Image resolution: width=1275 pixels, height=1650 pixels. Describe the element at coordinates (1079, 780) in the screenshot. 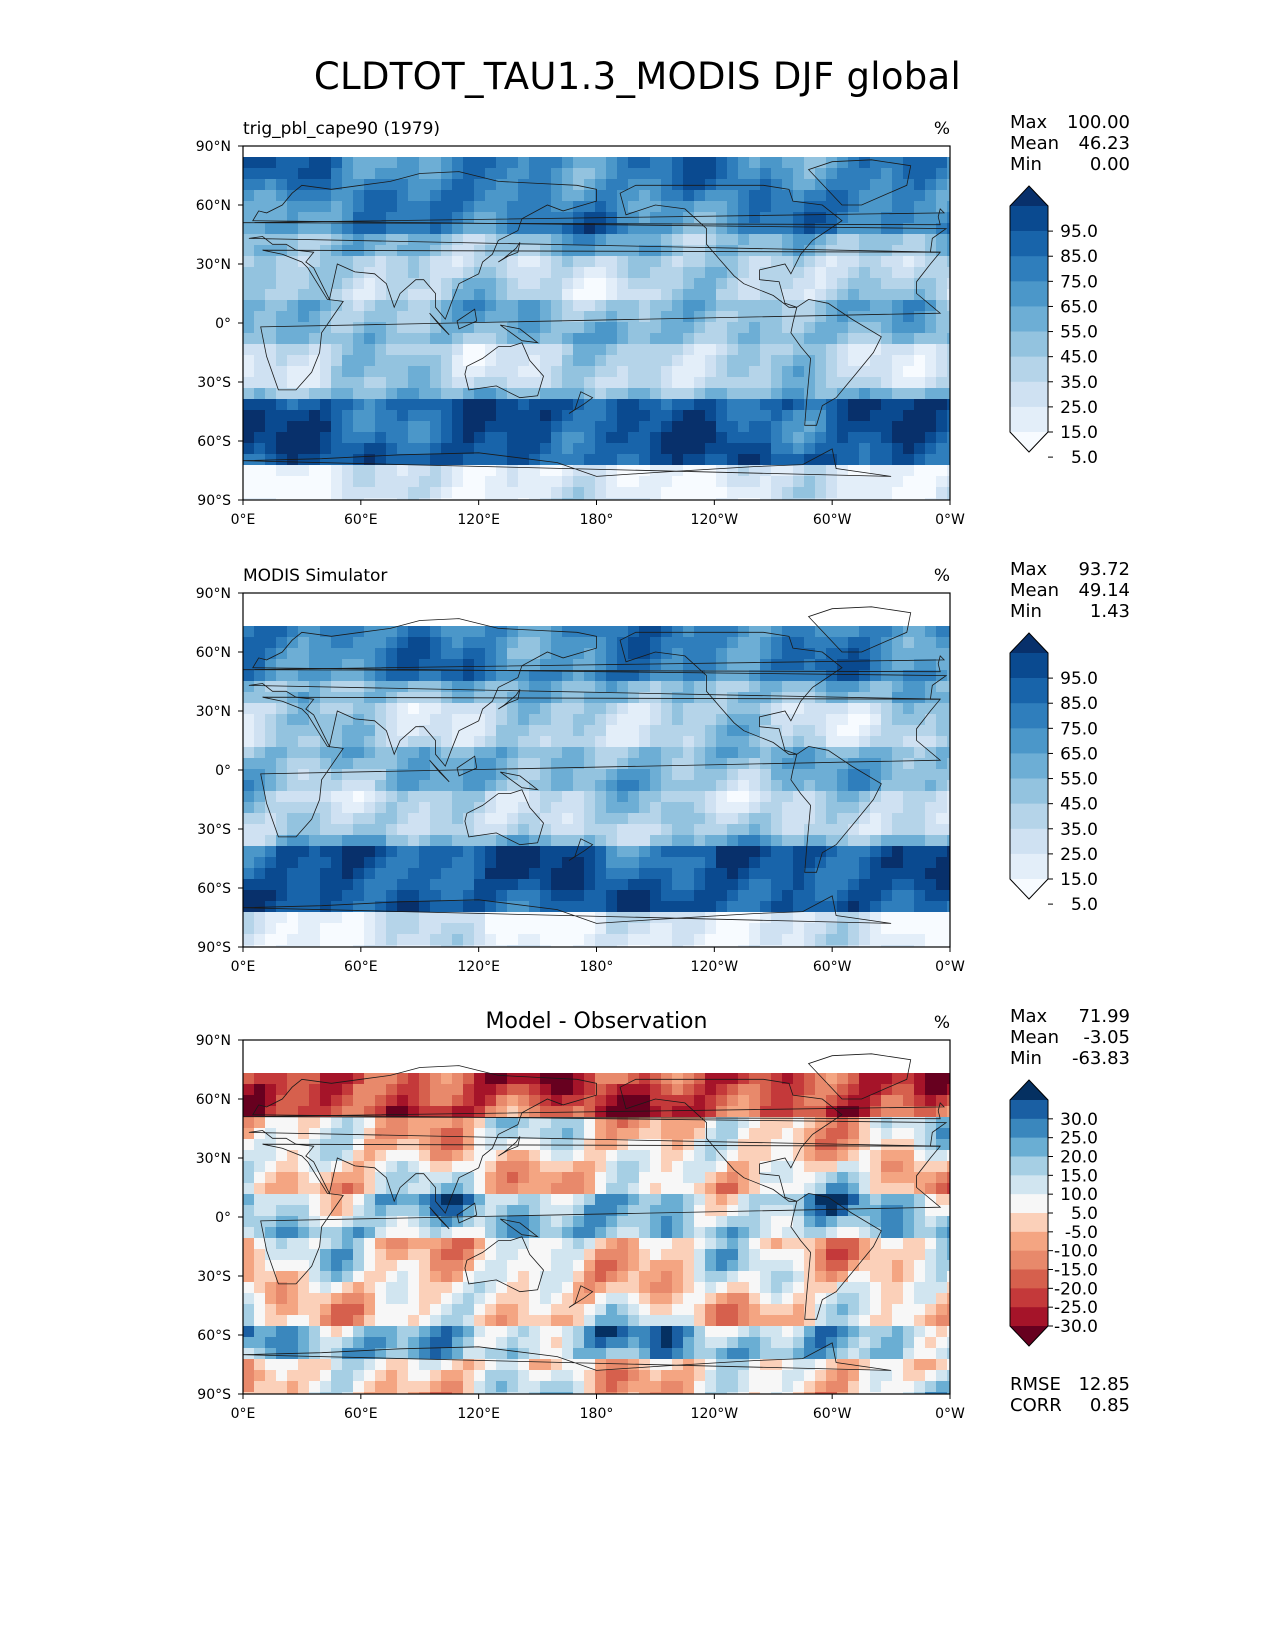

I see `colorbar-tick-label: 55.0` at that location.